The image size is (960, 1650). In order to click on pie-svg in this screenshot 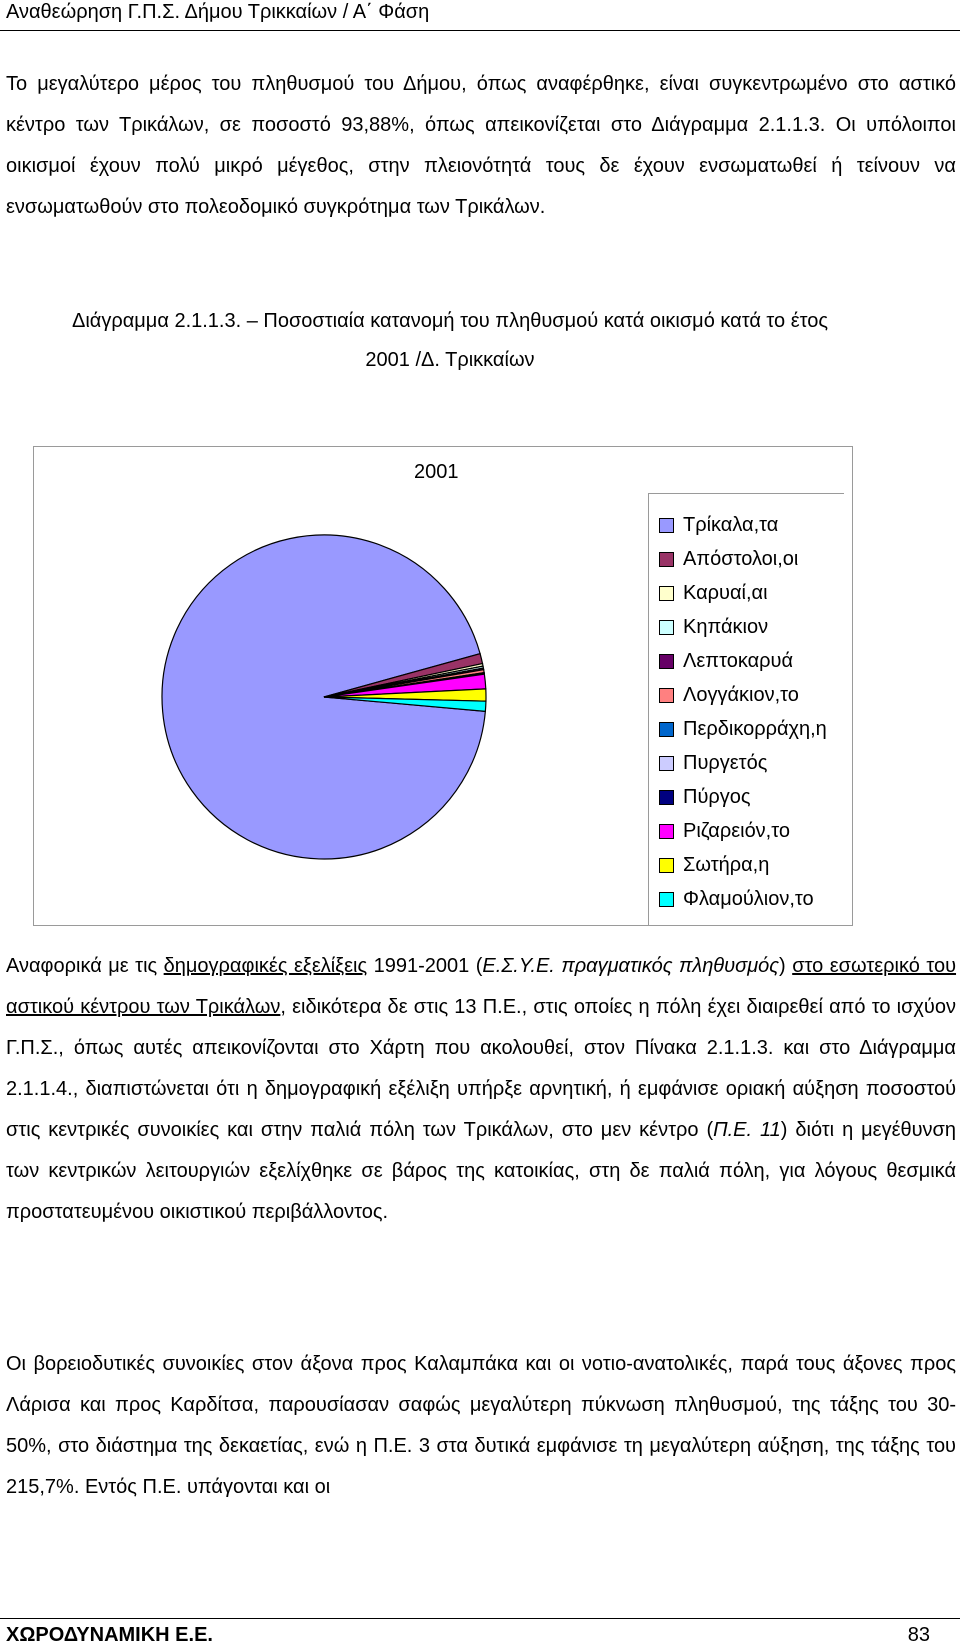, I will do `click(324, 697)`.